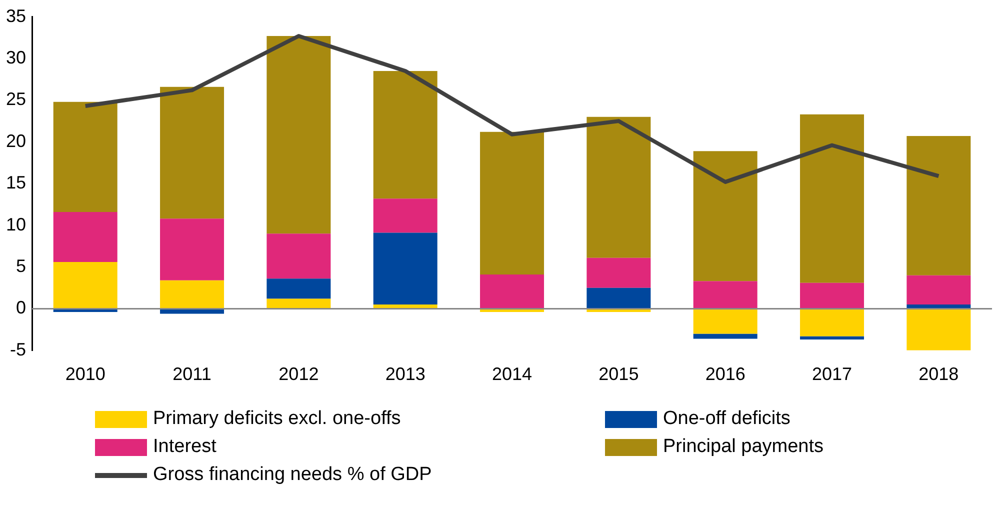 This screenshot has width=994, height=511. What do you see at coordinates (512, 374) in the screenshot?
I see `x-tick-label: 2014` at bounding box center [512, 374].